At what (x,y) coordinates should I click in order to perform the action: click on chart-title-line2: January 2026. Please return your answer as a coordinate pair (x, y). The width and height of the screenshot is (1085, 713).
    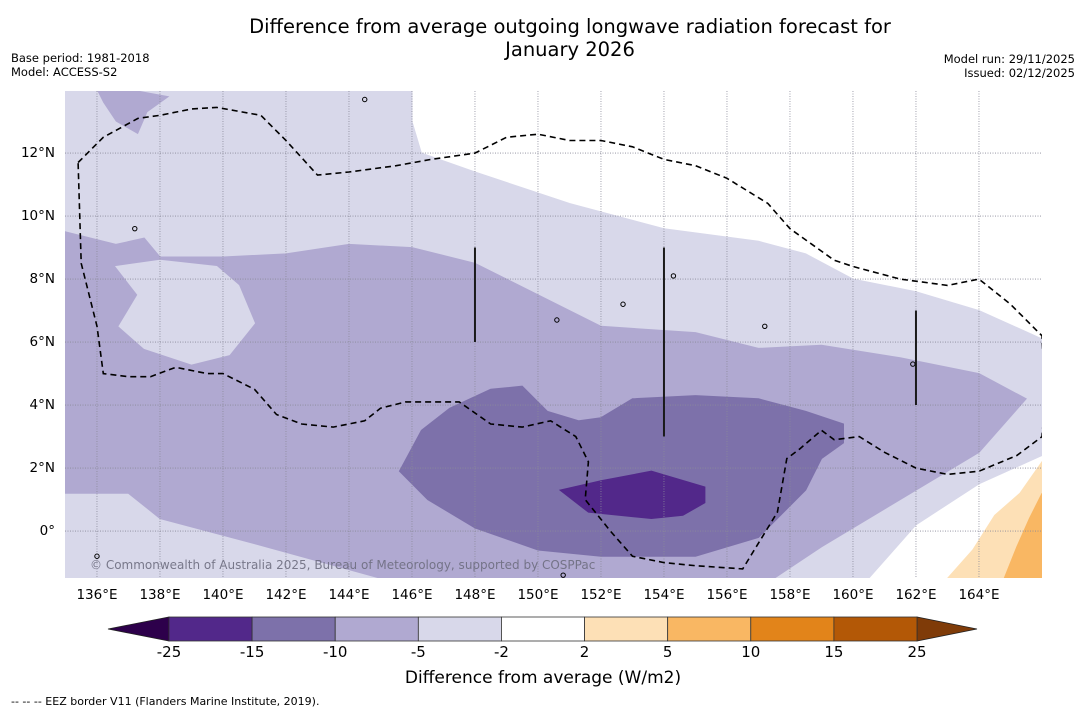
    Looking at the image, I should click on (570, 49).